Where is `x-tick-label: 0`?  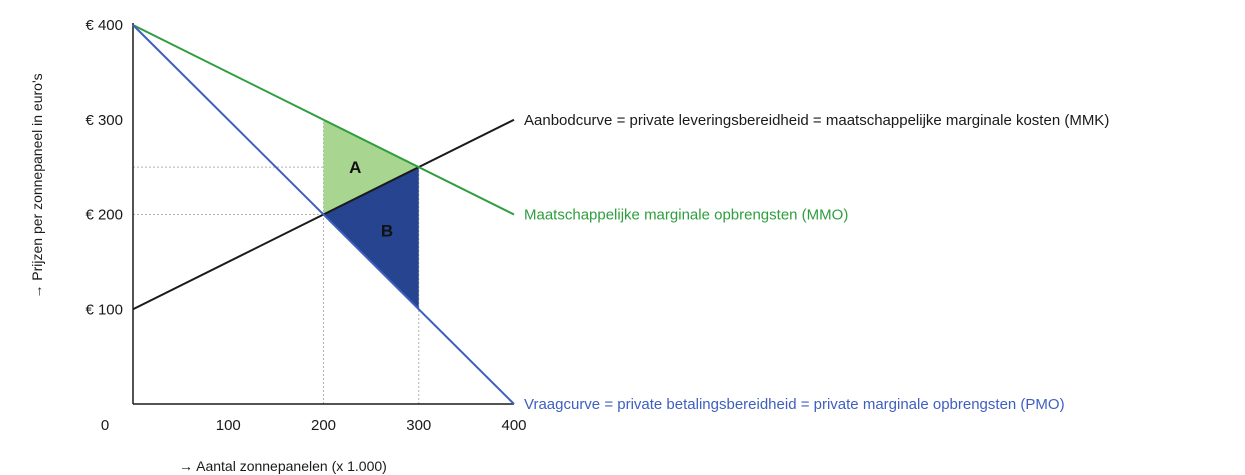 x-tick-label: 0 is located at coordinates (105, 425).